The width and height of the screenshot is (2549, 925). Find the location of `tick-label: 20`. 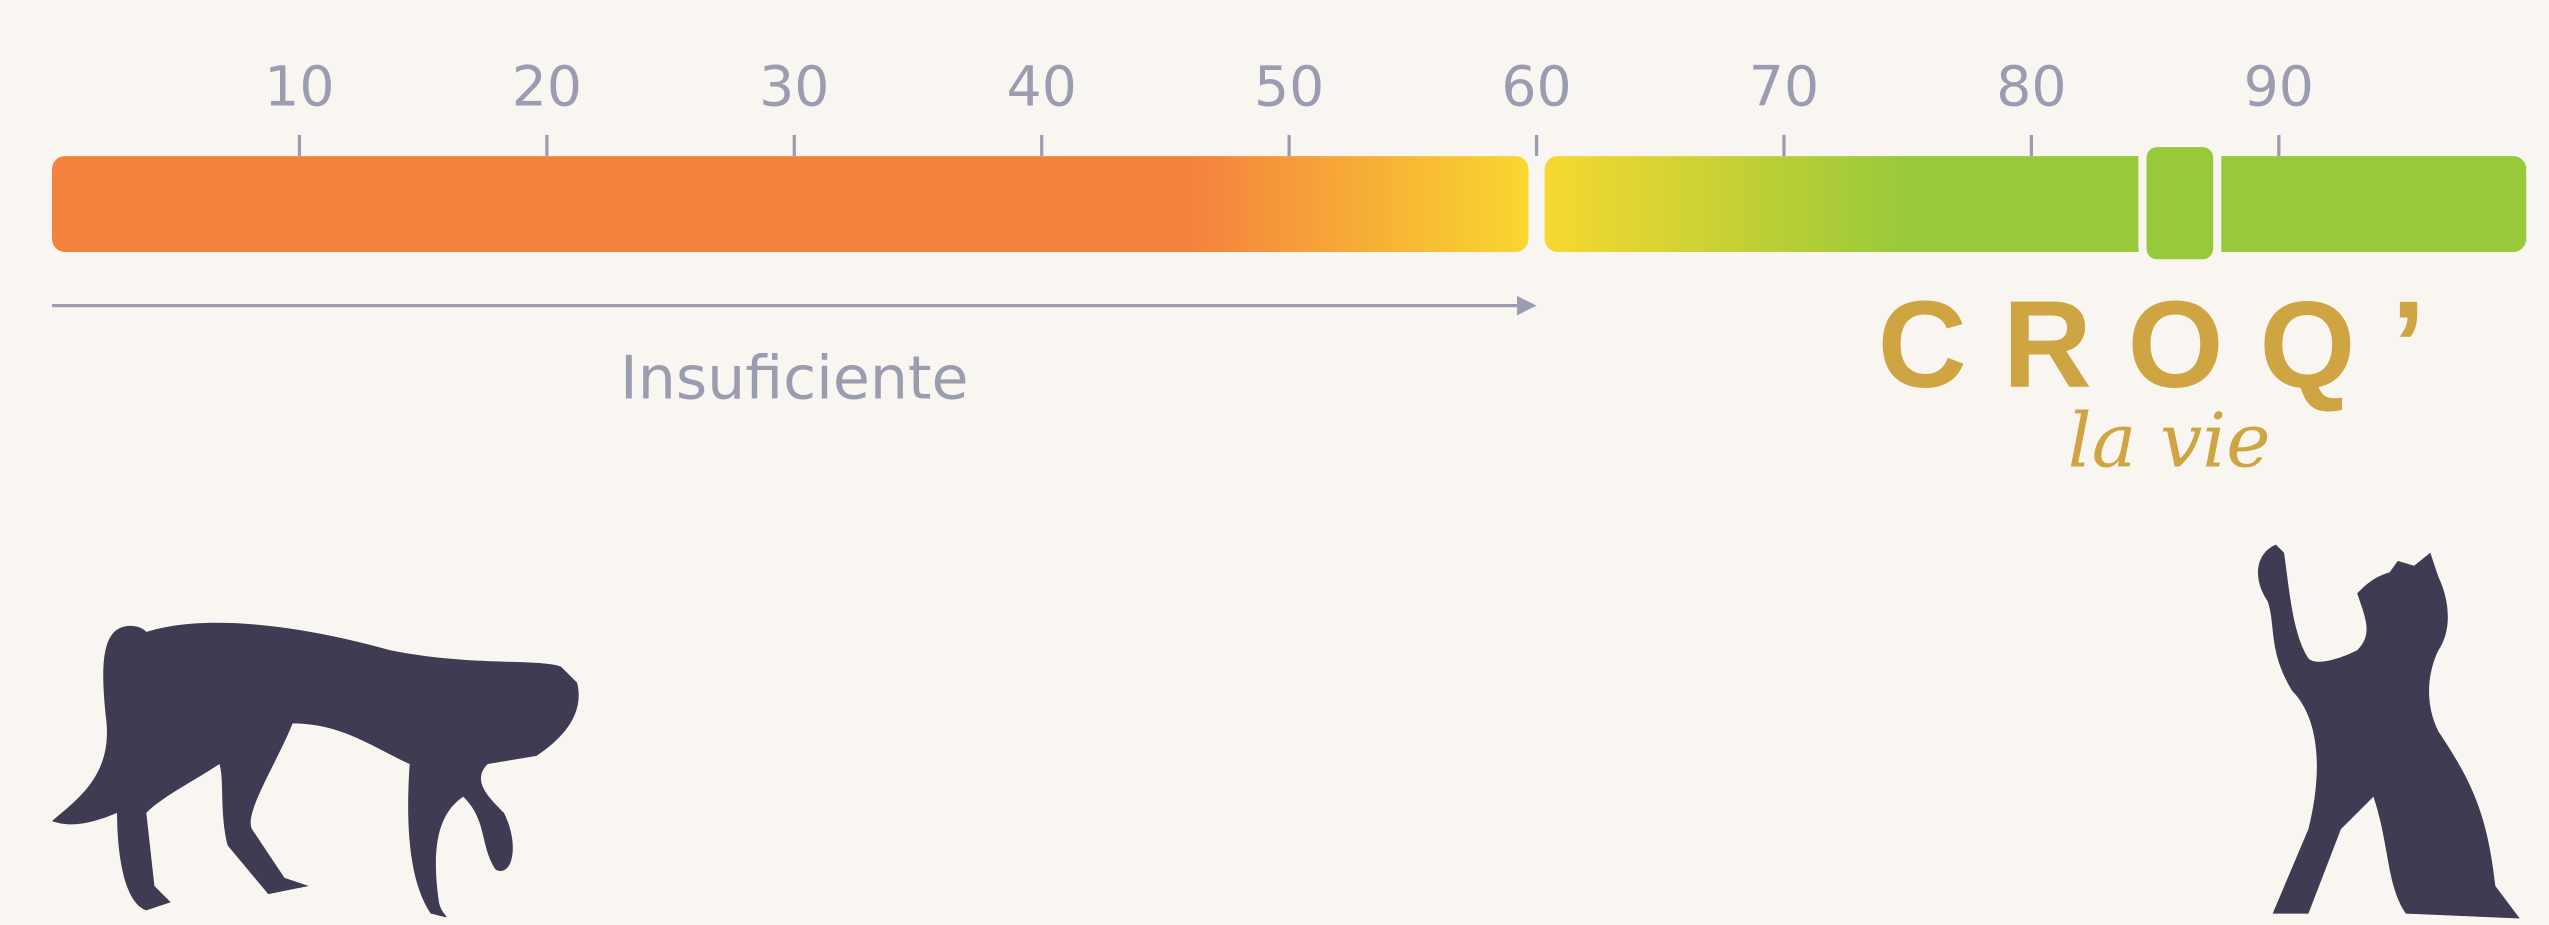

tick-label: 20 is located at coordinates (547, 88).